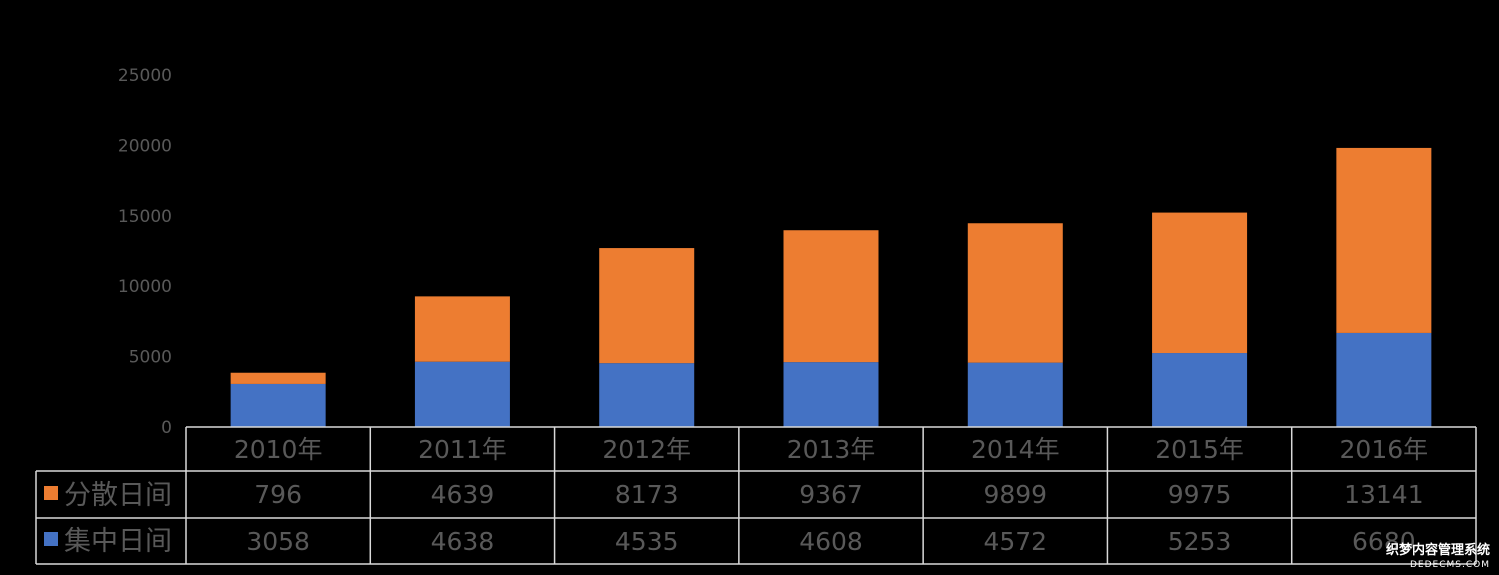 This screenshot has height=575, width=1499. I want to click on centralized-value: 5253, so click(1200, 541).